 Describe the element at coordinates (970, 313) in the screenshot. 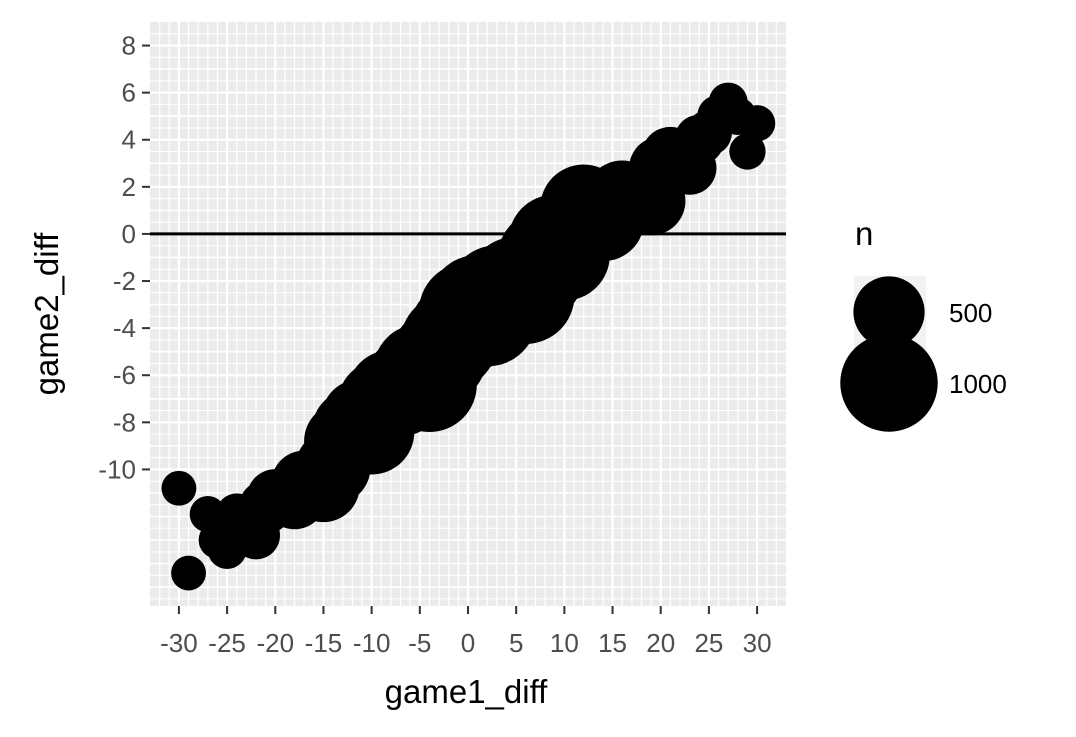

I see `legend-label-500: 500` at that location.